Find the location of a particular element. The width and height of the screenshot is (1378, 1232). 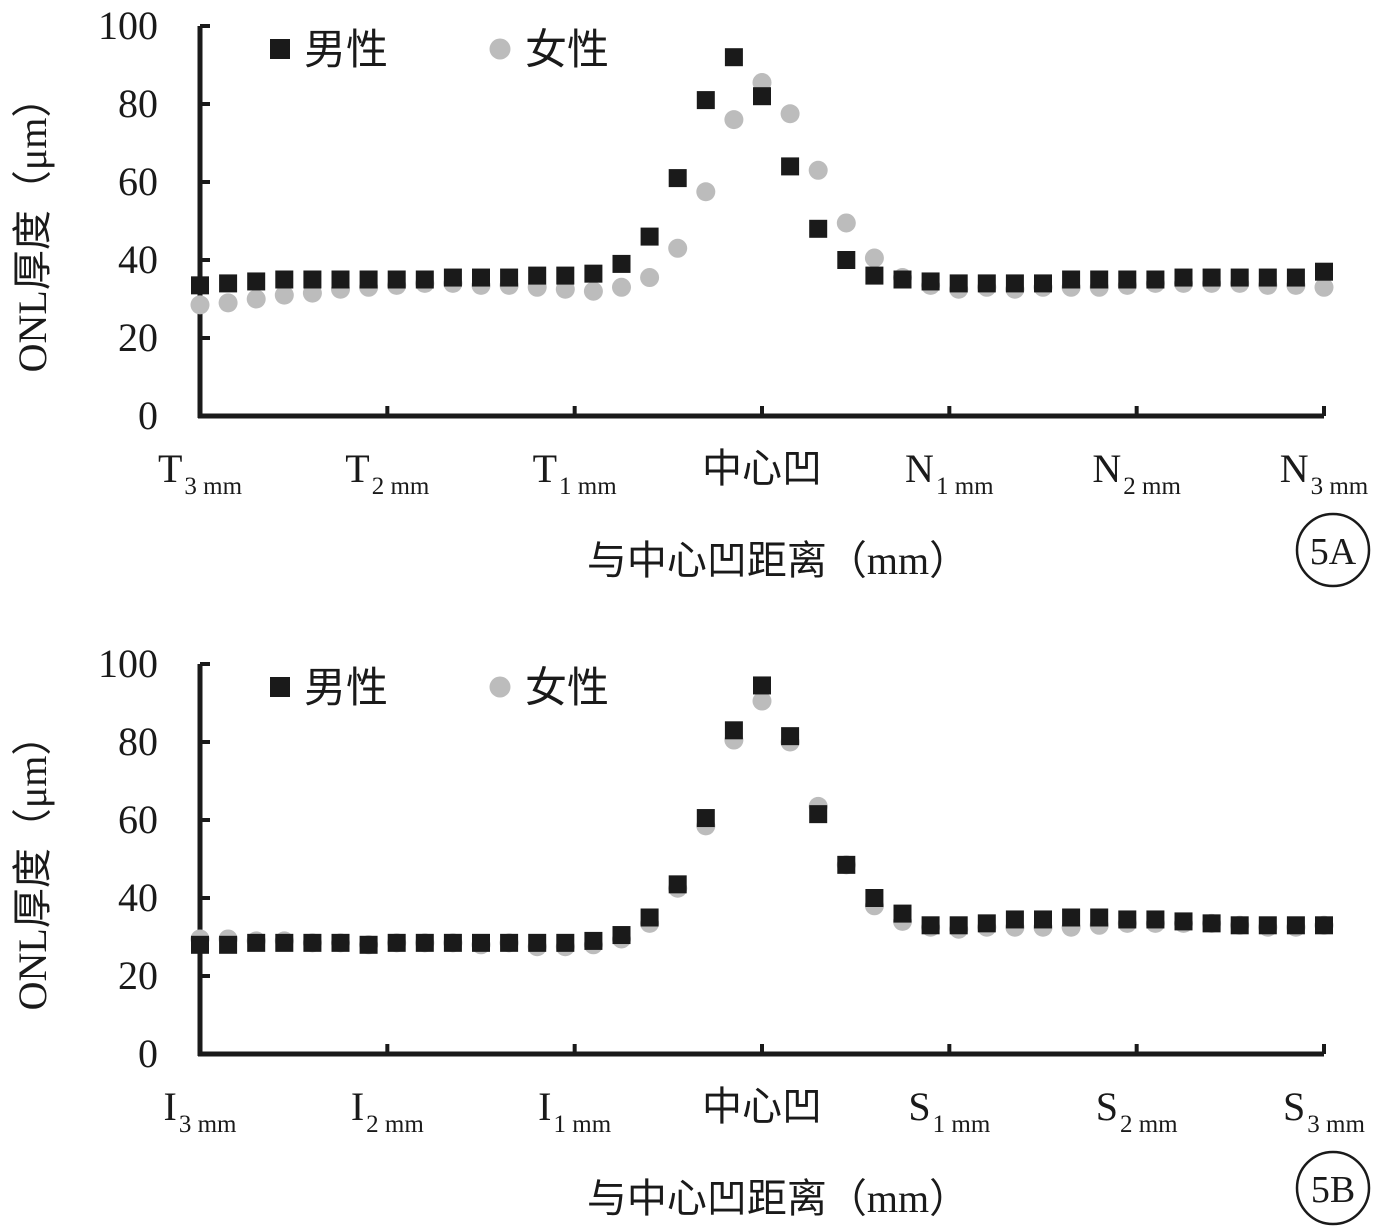

badge-circle is located at coordinates (1333, 550).